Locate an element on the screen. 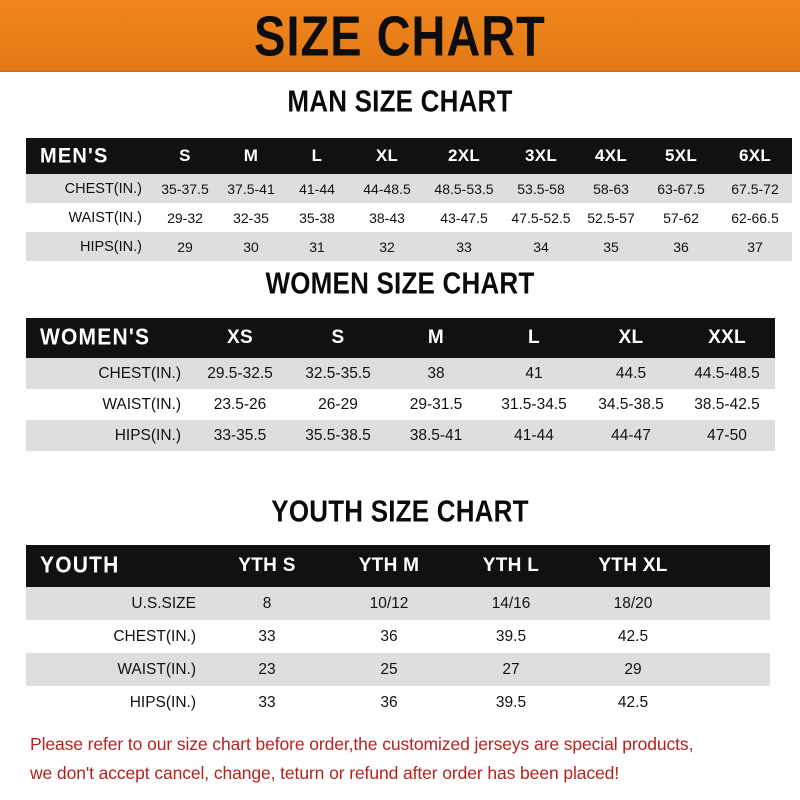  youth-hips-spacer is located at coordinates (732, 702).